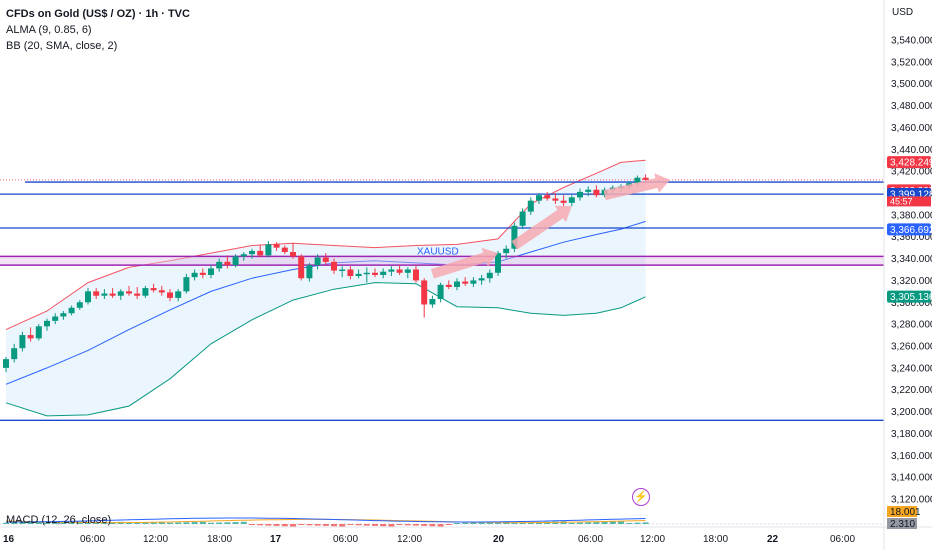 The height and width of the screenshot is (555, 932). What do you see at coordinates (641, 497) in the screenshot?
I see `lightning-icon: ⚡` at bounding box center [641, 497].